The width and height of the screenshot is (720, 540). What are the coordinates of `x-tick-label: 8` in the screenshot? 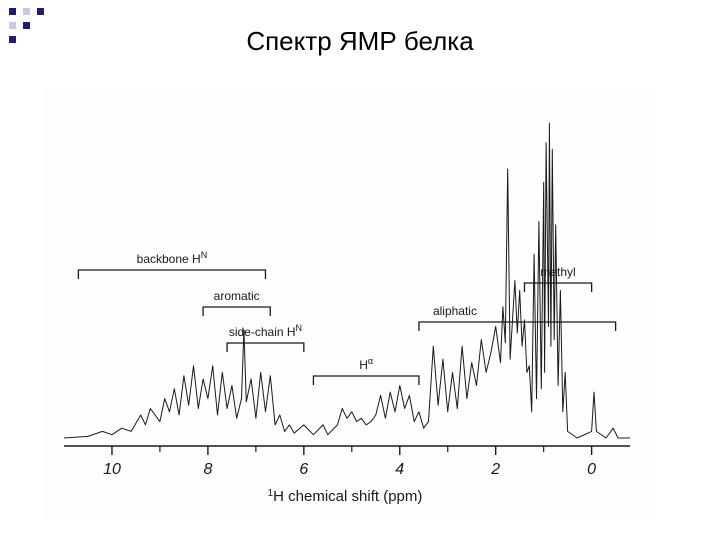 It's located at (207, 469).